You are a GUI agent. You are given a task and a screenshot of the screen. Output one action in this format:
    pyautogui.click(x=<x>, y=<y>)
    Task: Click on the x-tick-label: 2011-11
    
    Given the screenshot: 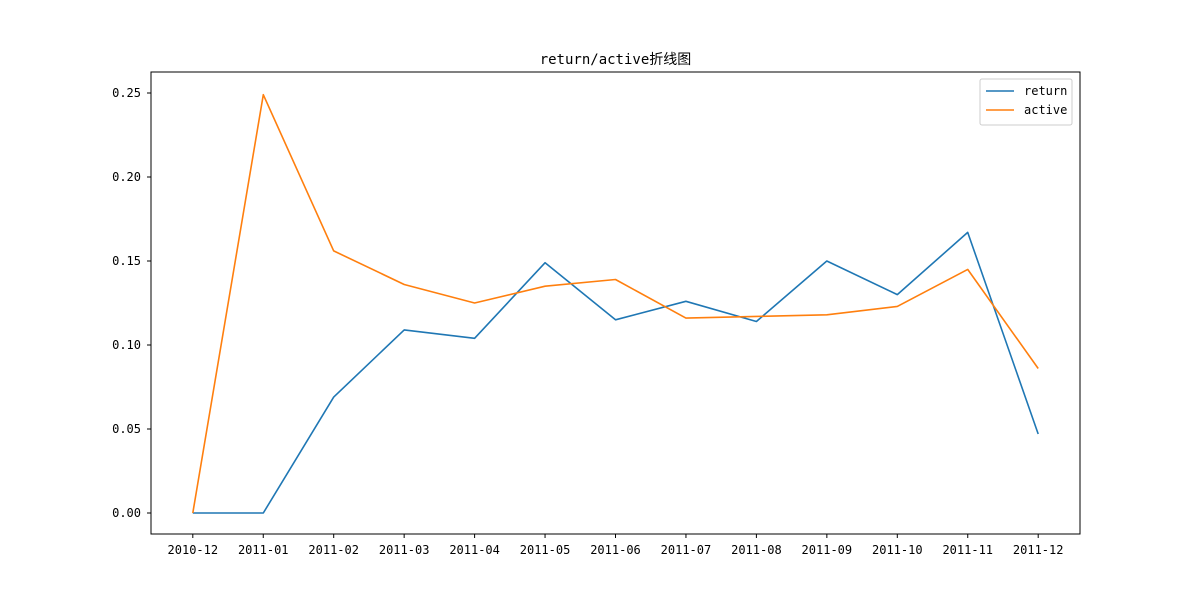 What is the action you would take?
    pyautogui.click(x=967, y=550)
    